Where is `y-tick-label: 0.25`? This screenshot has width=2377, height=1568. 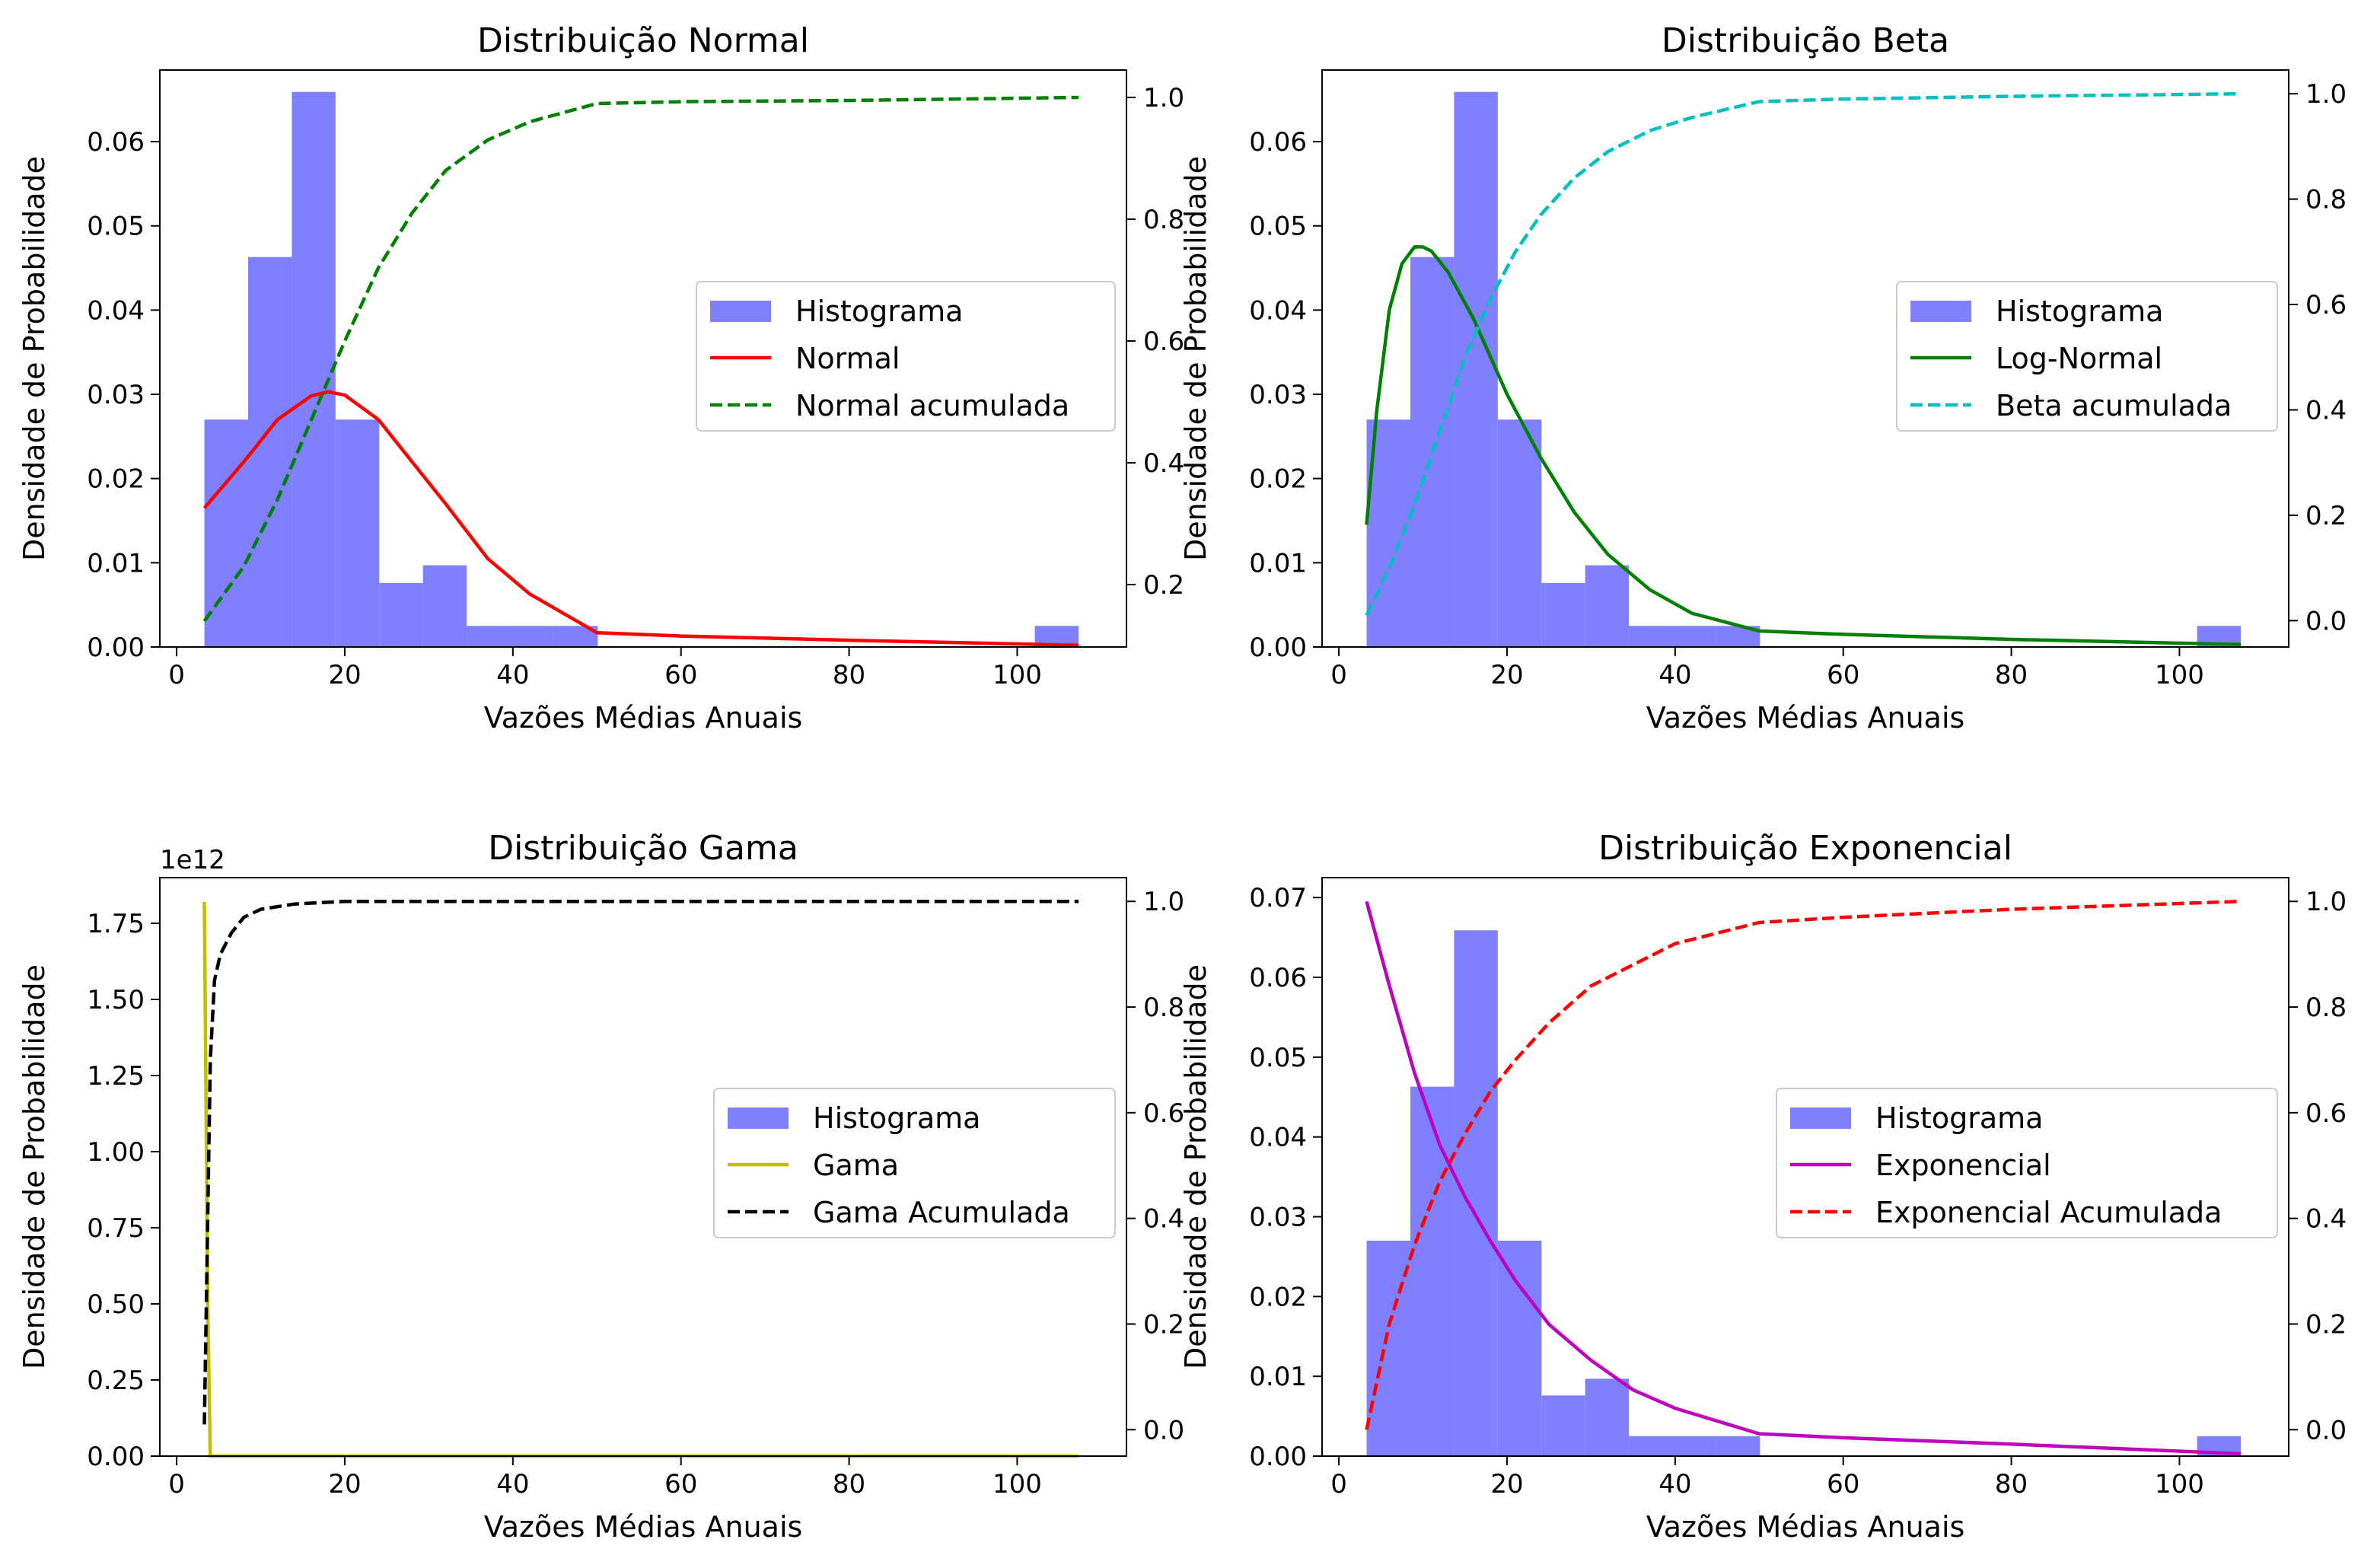
y-tick-label: 0.25 is located at coordinates (116, 1381).